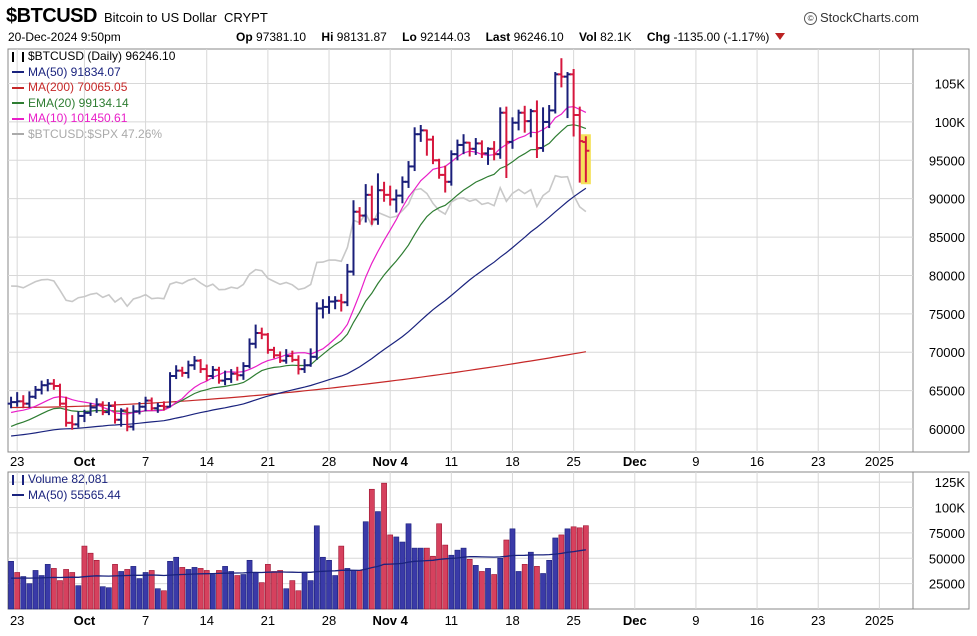  Describe the element at coordinates (186, 17) in the screenshot. I see `symbol-description: Bitcoin to US Dollar CRYPT` at that location.